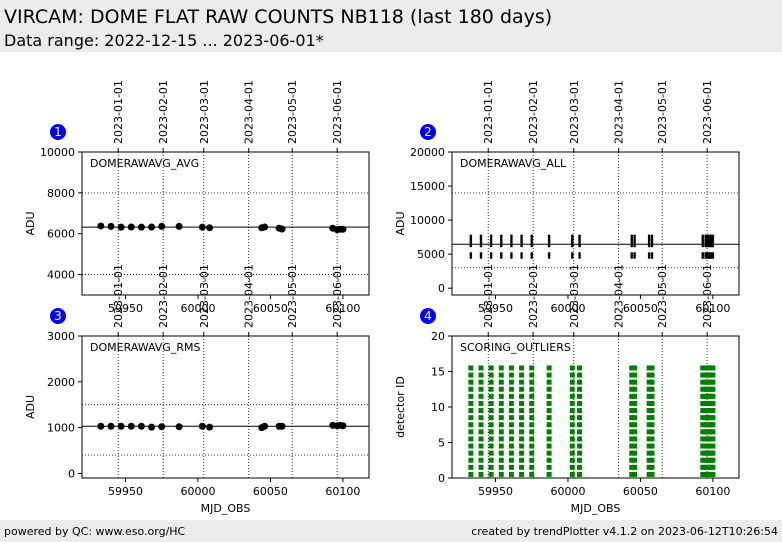  I want to click on panel-3-date-label: 2023-03-01, so click(204, 296).